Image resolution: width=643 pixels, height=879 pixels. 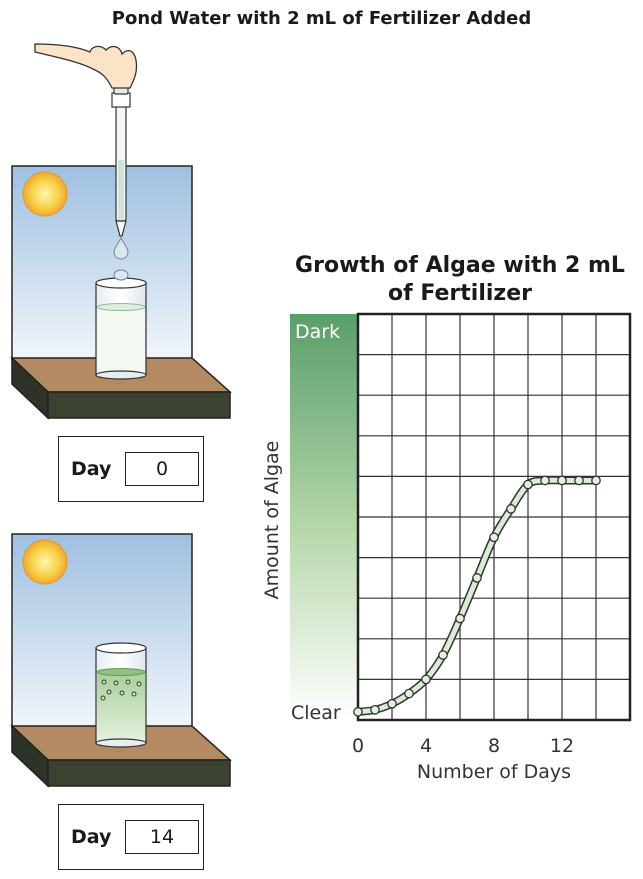 What do you see at coordinates (316, 713) in the screenshot?
I see `y-bottom-label: Clear` at bounding box center [316, 713].